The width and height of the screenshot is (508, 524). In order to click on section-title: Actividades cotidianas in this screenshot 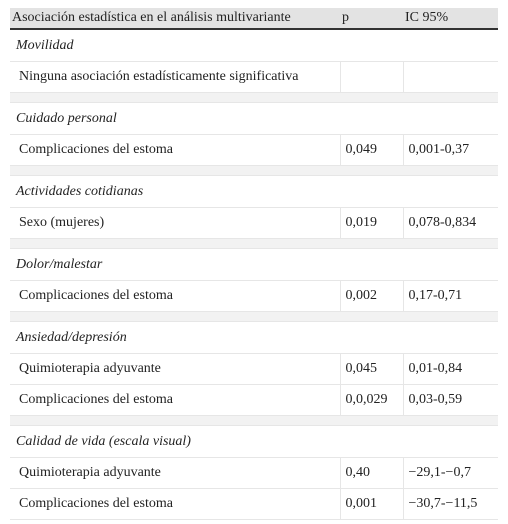, I will do `click(254, 191)`.